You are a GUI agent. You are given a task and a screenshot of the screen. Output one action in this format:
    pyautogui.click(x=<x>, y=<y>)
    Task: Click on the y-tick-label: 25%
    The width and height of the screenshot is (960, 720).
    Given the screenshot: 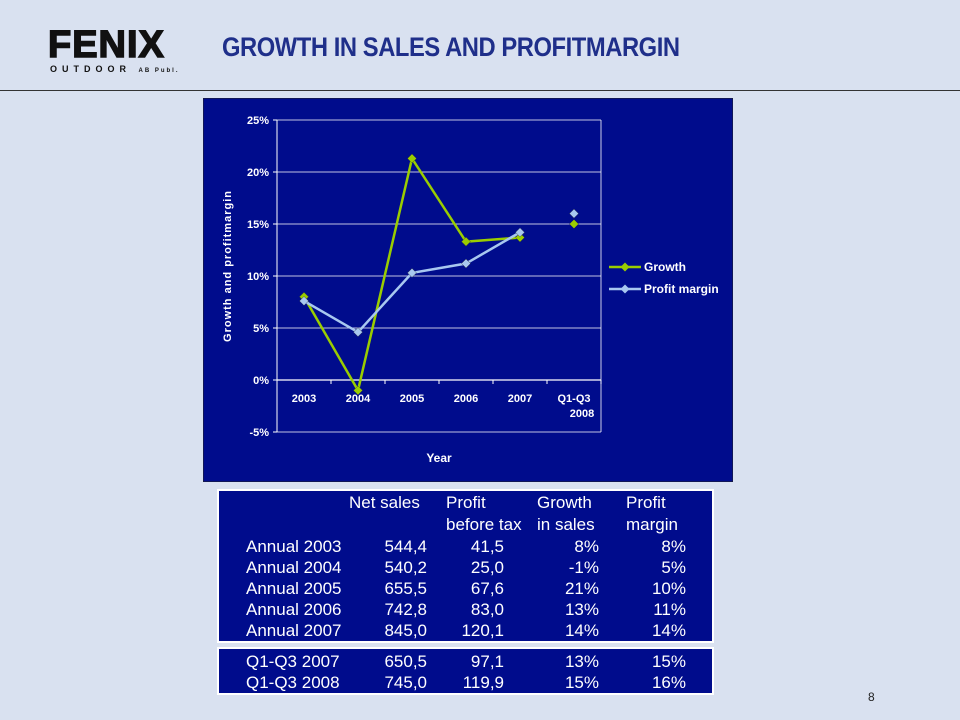 What is the action you would take?
    pyautogui.click(x=258, y=121)
    